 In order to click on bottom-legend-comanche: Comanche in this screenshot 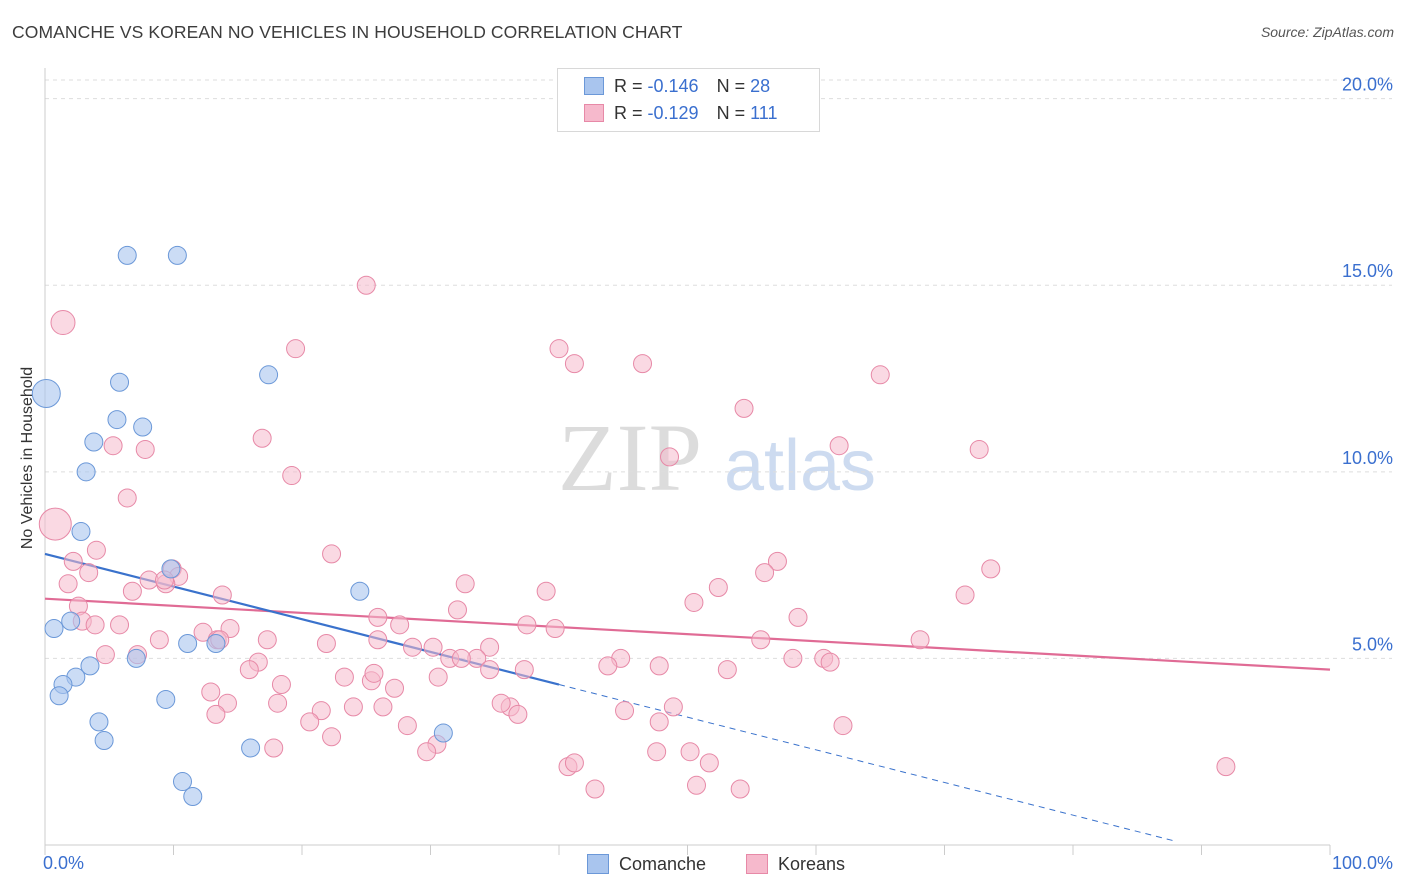, I will do `click(646, 864)`.